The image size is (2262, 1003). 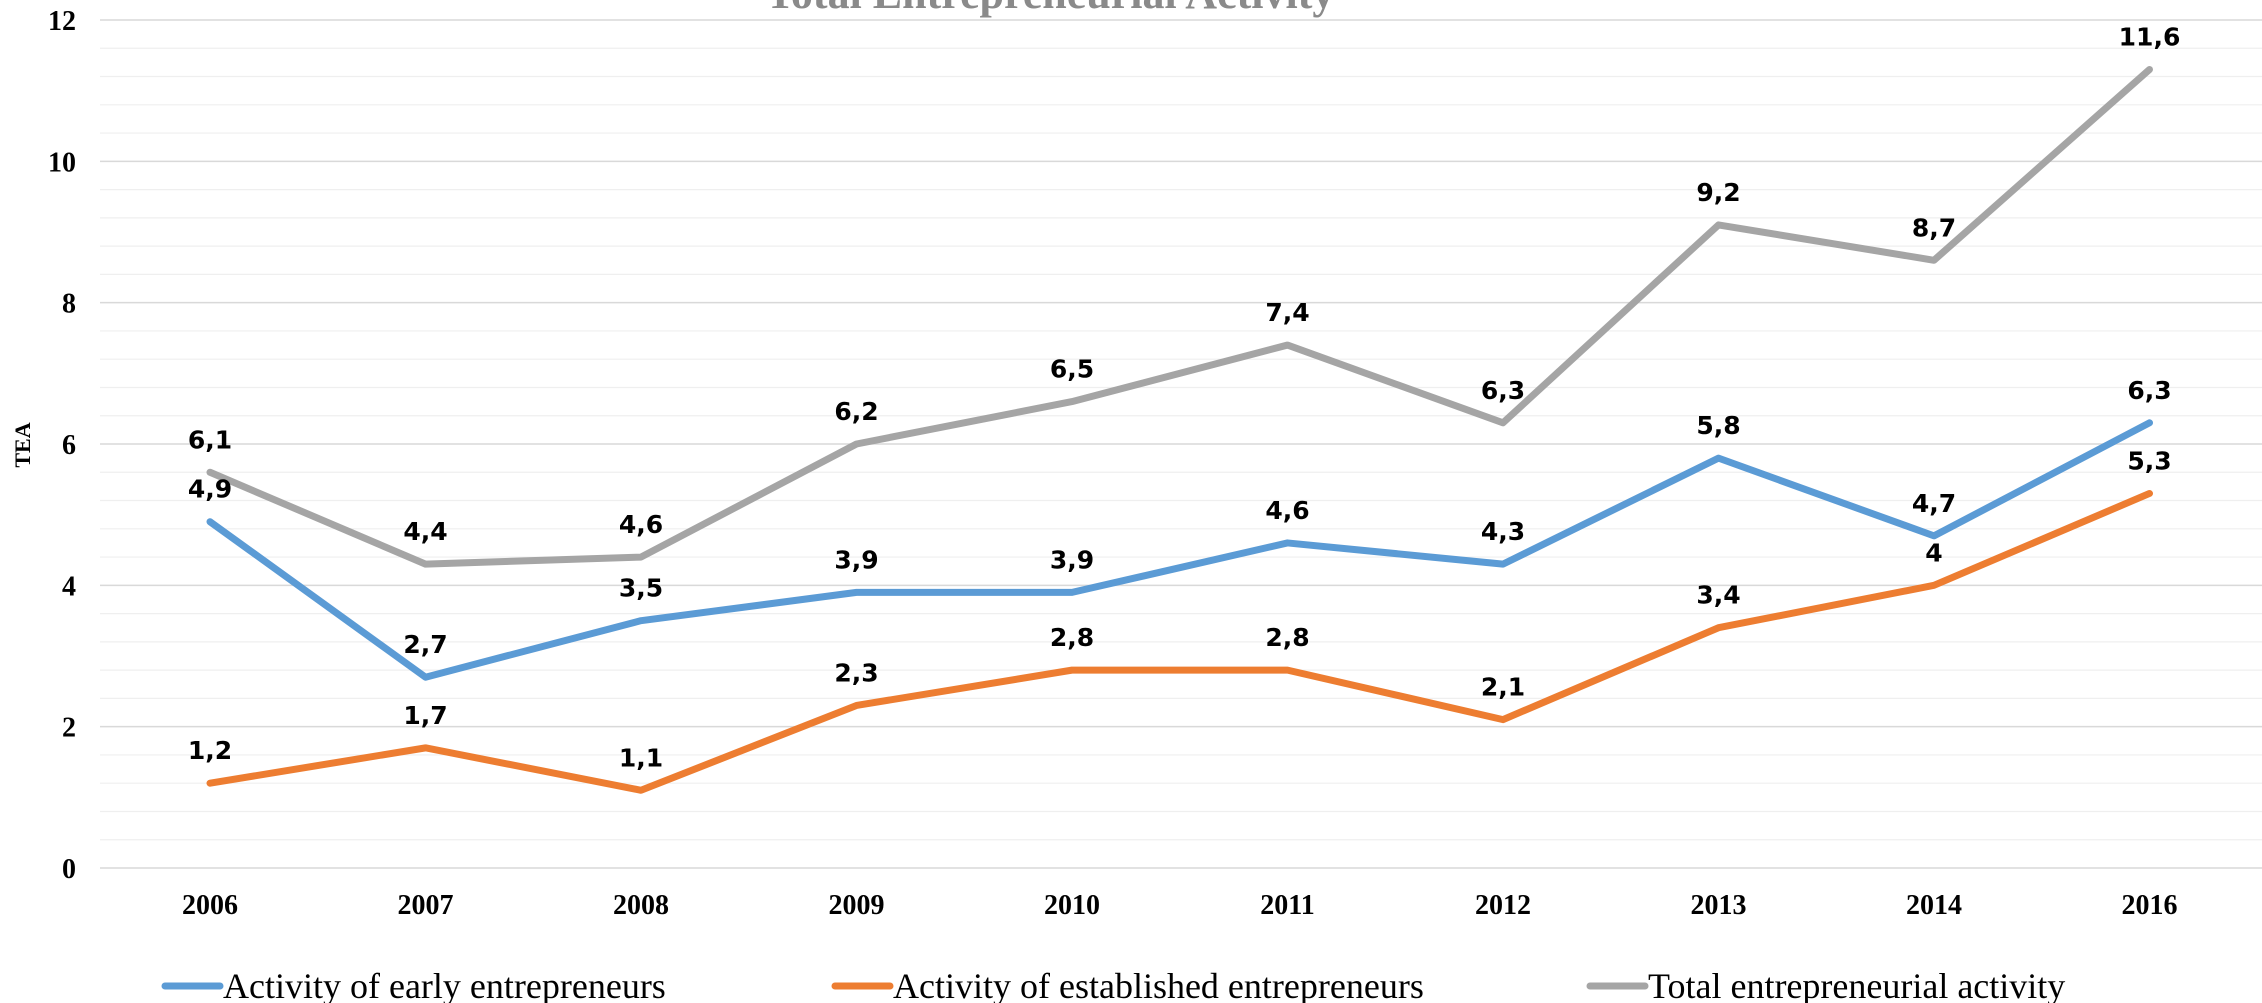 What do you see at coordinates (425, 715) in the screenshot?
I see `data-label: 1,7` at bounding box center [425, 715].